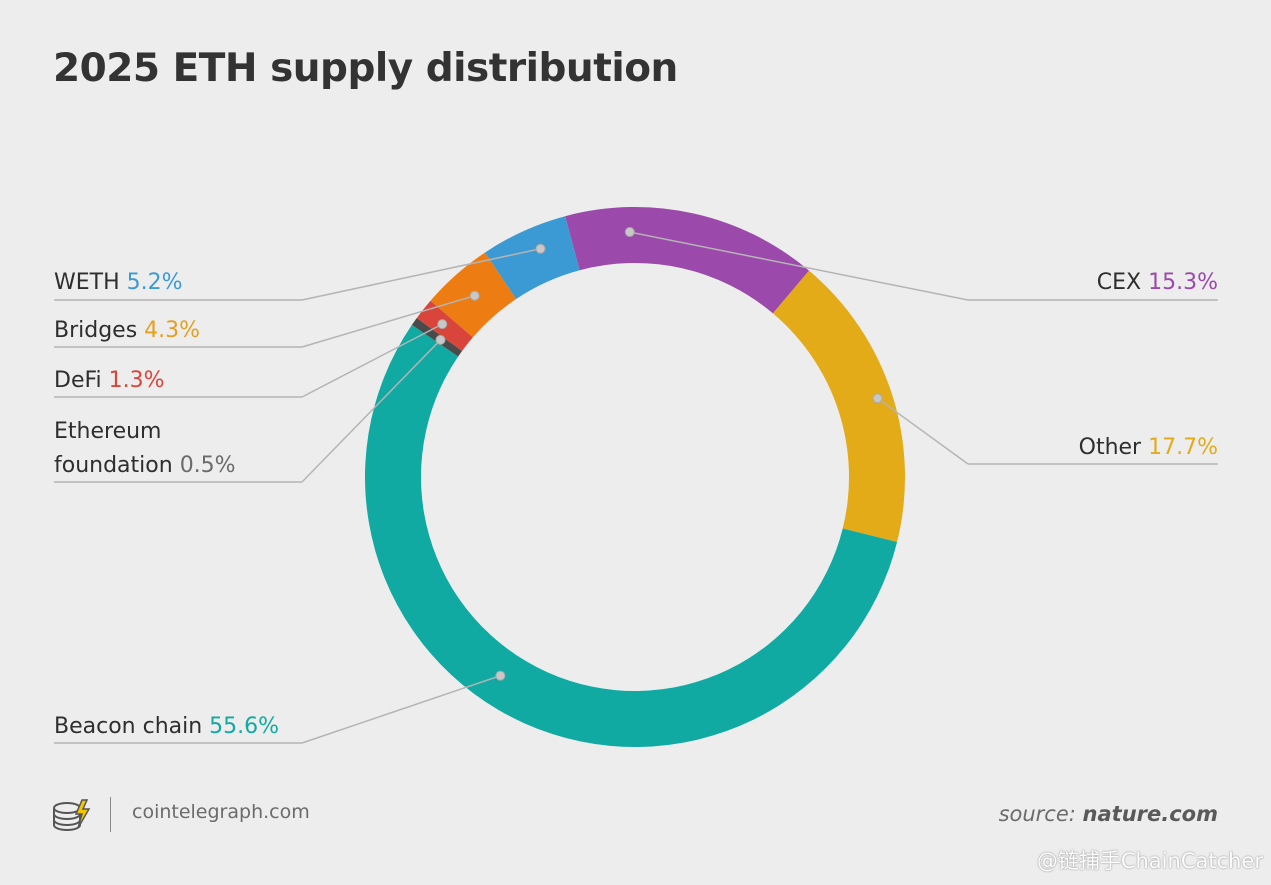 The width and height of the screenshot is (1271, 885). Describe the element at coordinates (110, 814) in the screenshot. I see `footer-divider` at that location.